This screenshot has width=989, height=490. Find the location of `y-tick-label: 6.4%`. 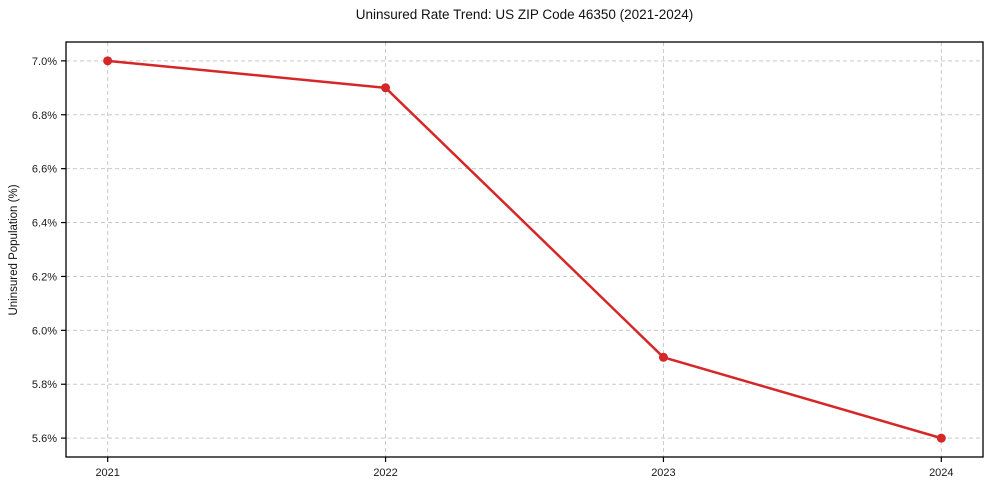

y-tick-label: 6.4% is located at coordinates (44, 224).